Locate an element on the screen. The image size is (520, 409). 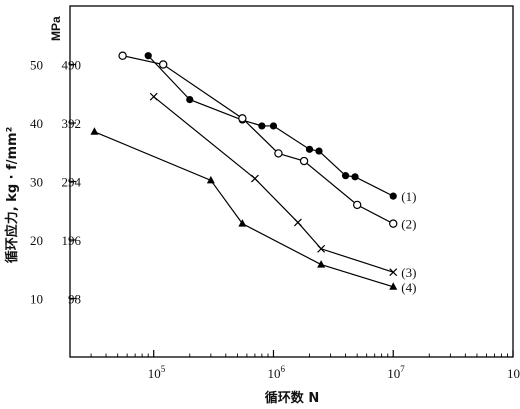
y-tick-label-kgf: 40 is located at coordinates (36, 123).